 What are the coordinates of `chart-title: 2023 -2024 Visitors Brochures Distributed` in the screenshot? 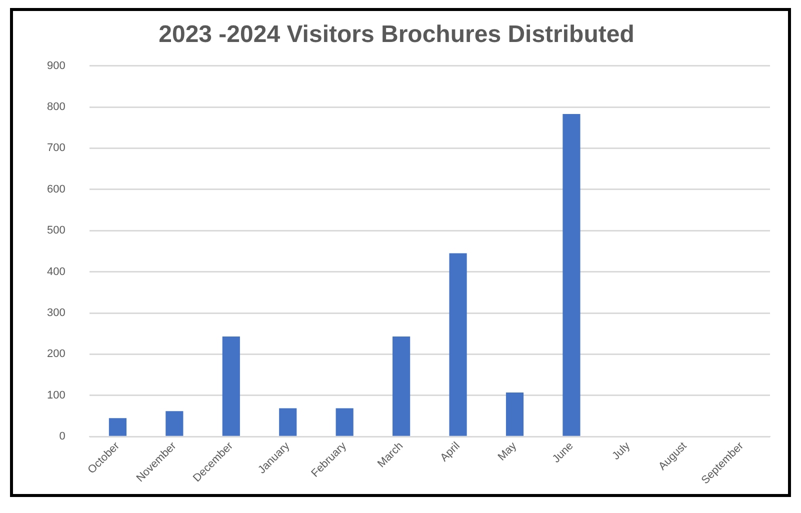 It's located at (396, 34).